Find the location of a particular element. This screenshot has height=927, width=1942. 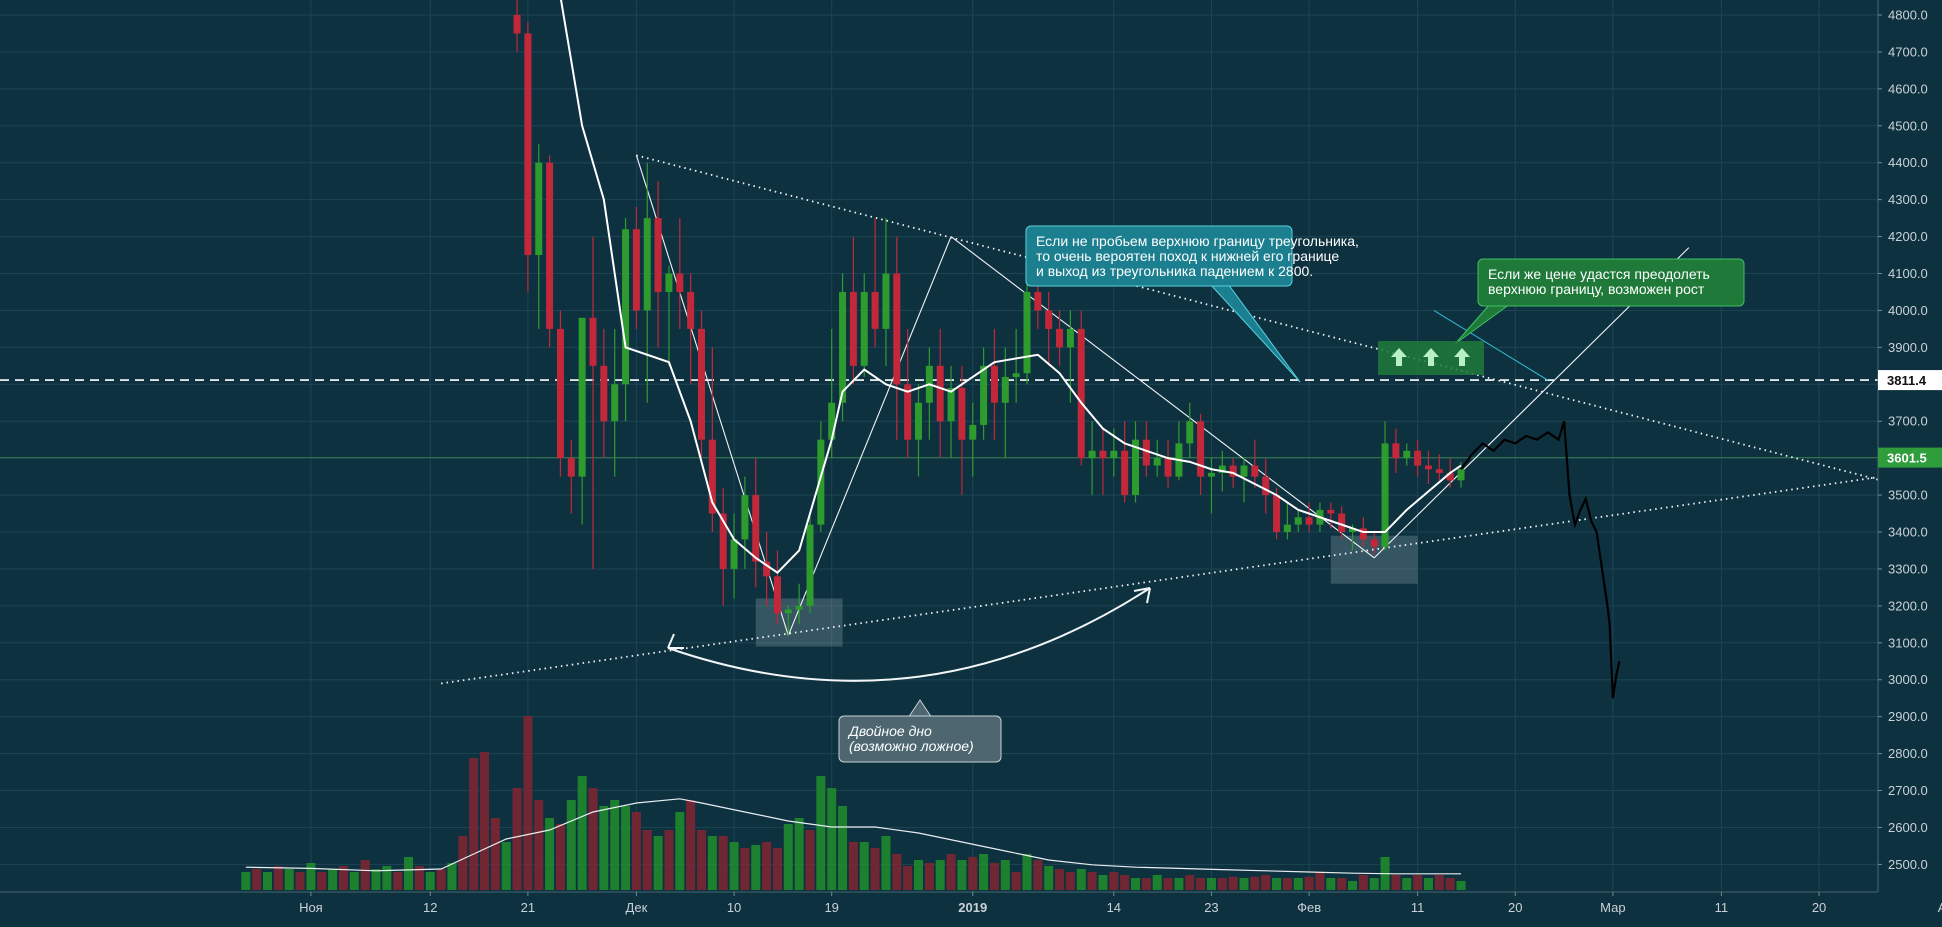

price-tick-label: 4600.0 is located at coordinates (1908, 88).